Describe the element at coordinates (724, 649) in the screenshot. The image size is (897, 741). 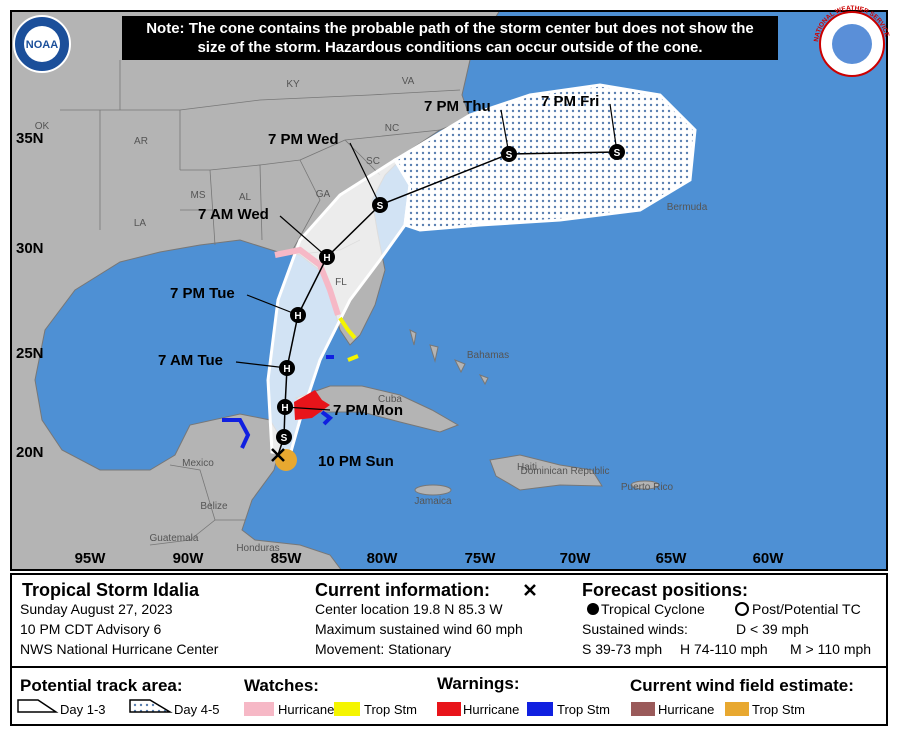
I see `h-label: H 74-110 mph` at that location.